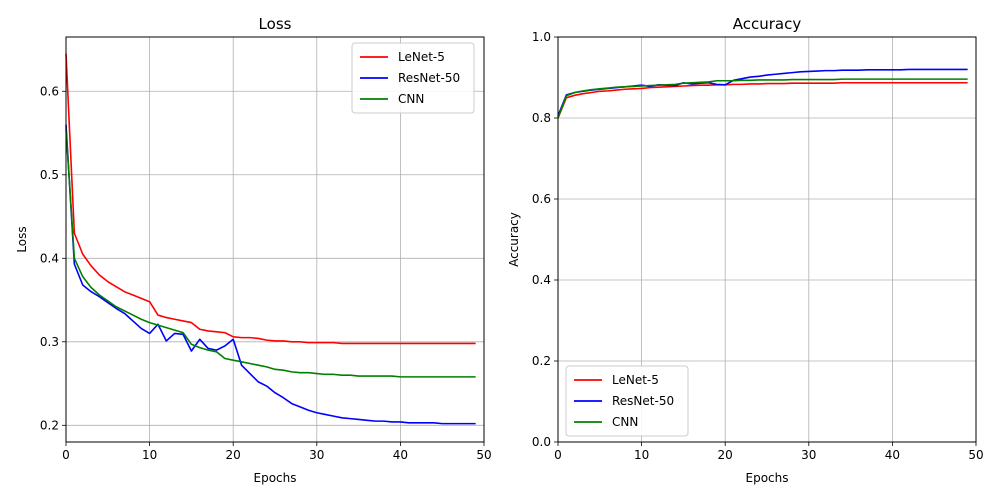  I want to click on accuracy-x-axis-label: Epochs, so click(767, 478).